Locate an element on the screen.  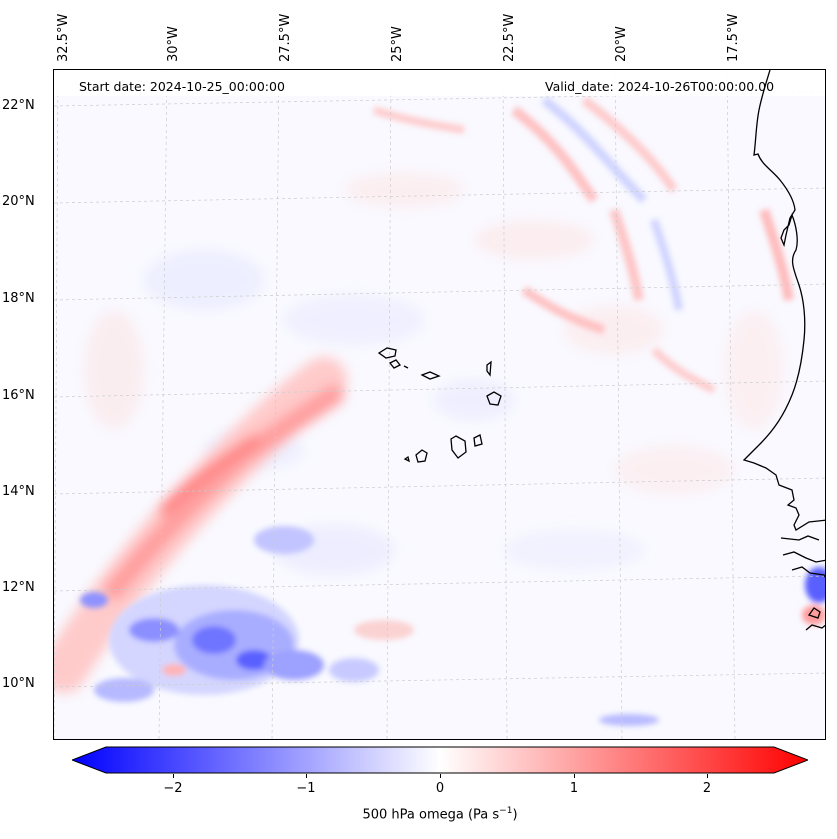
africa-coastline is located at coordinates (783, 350).